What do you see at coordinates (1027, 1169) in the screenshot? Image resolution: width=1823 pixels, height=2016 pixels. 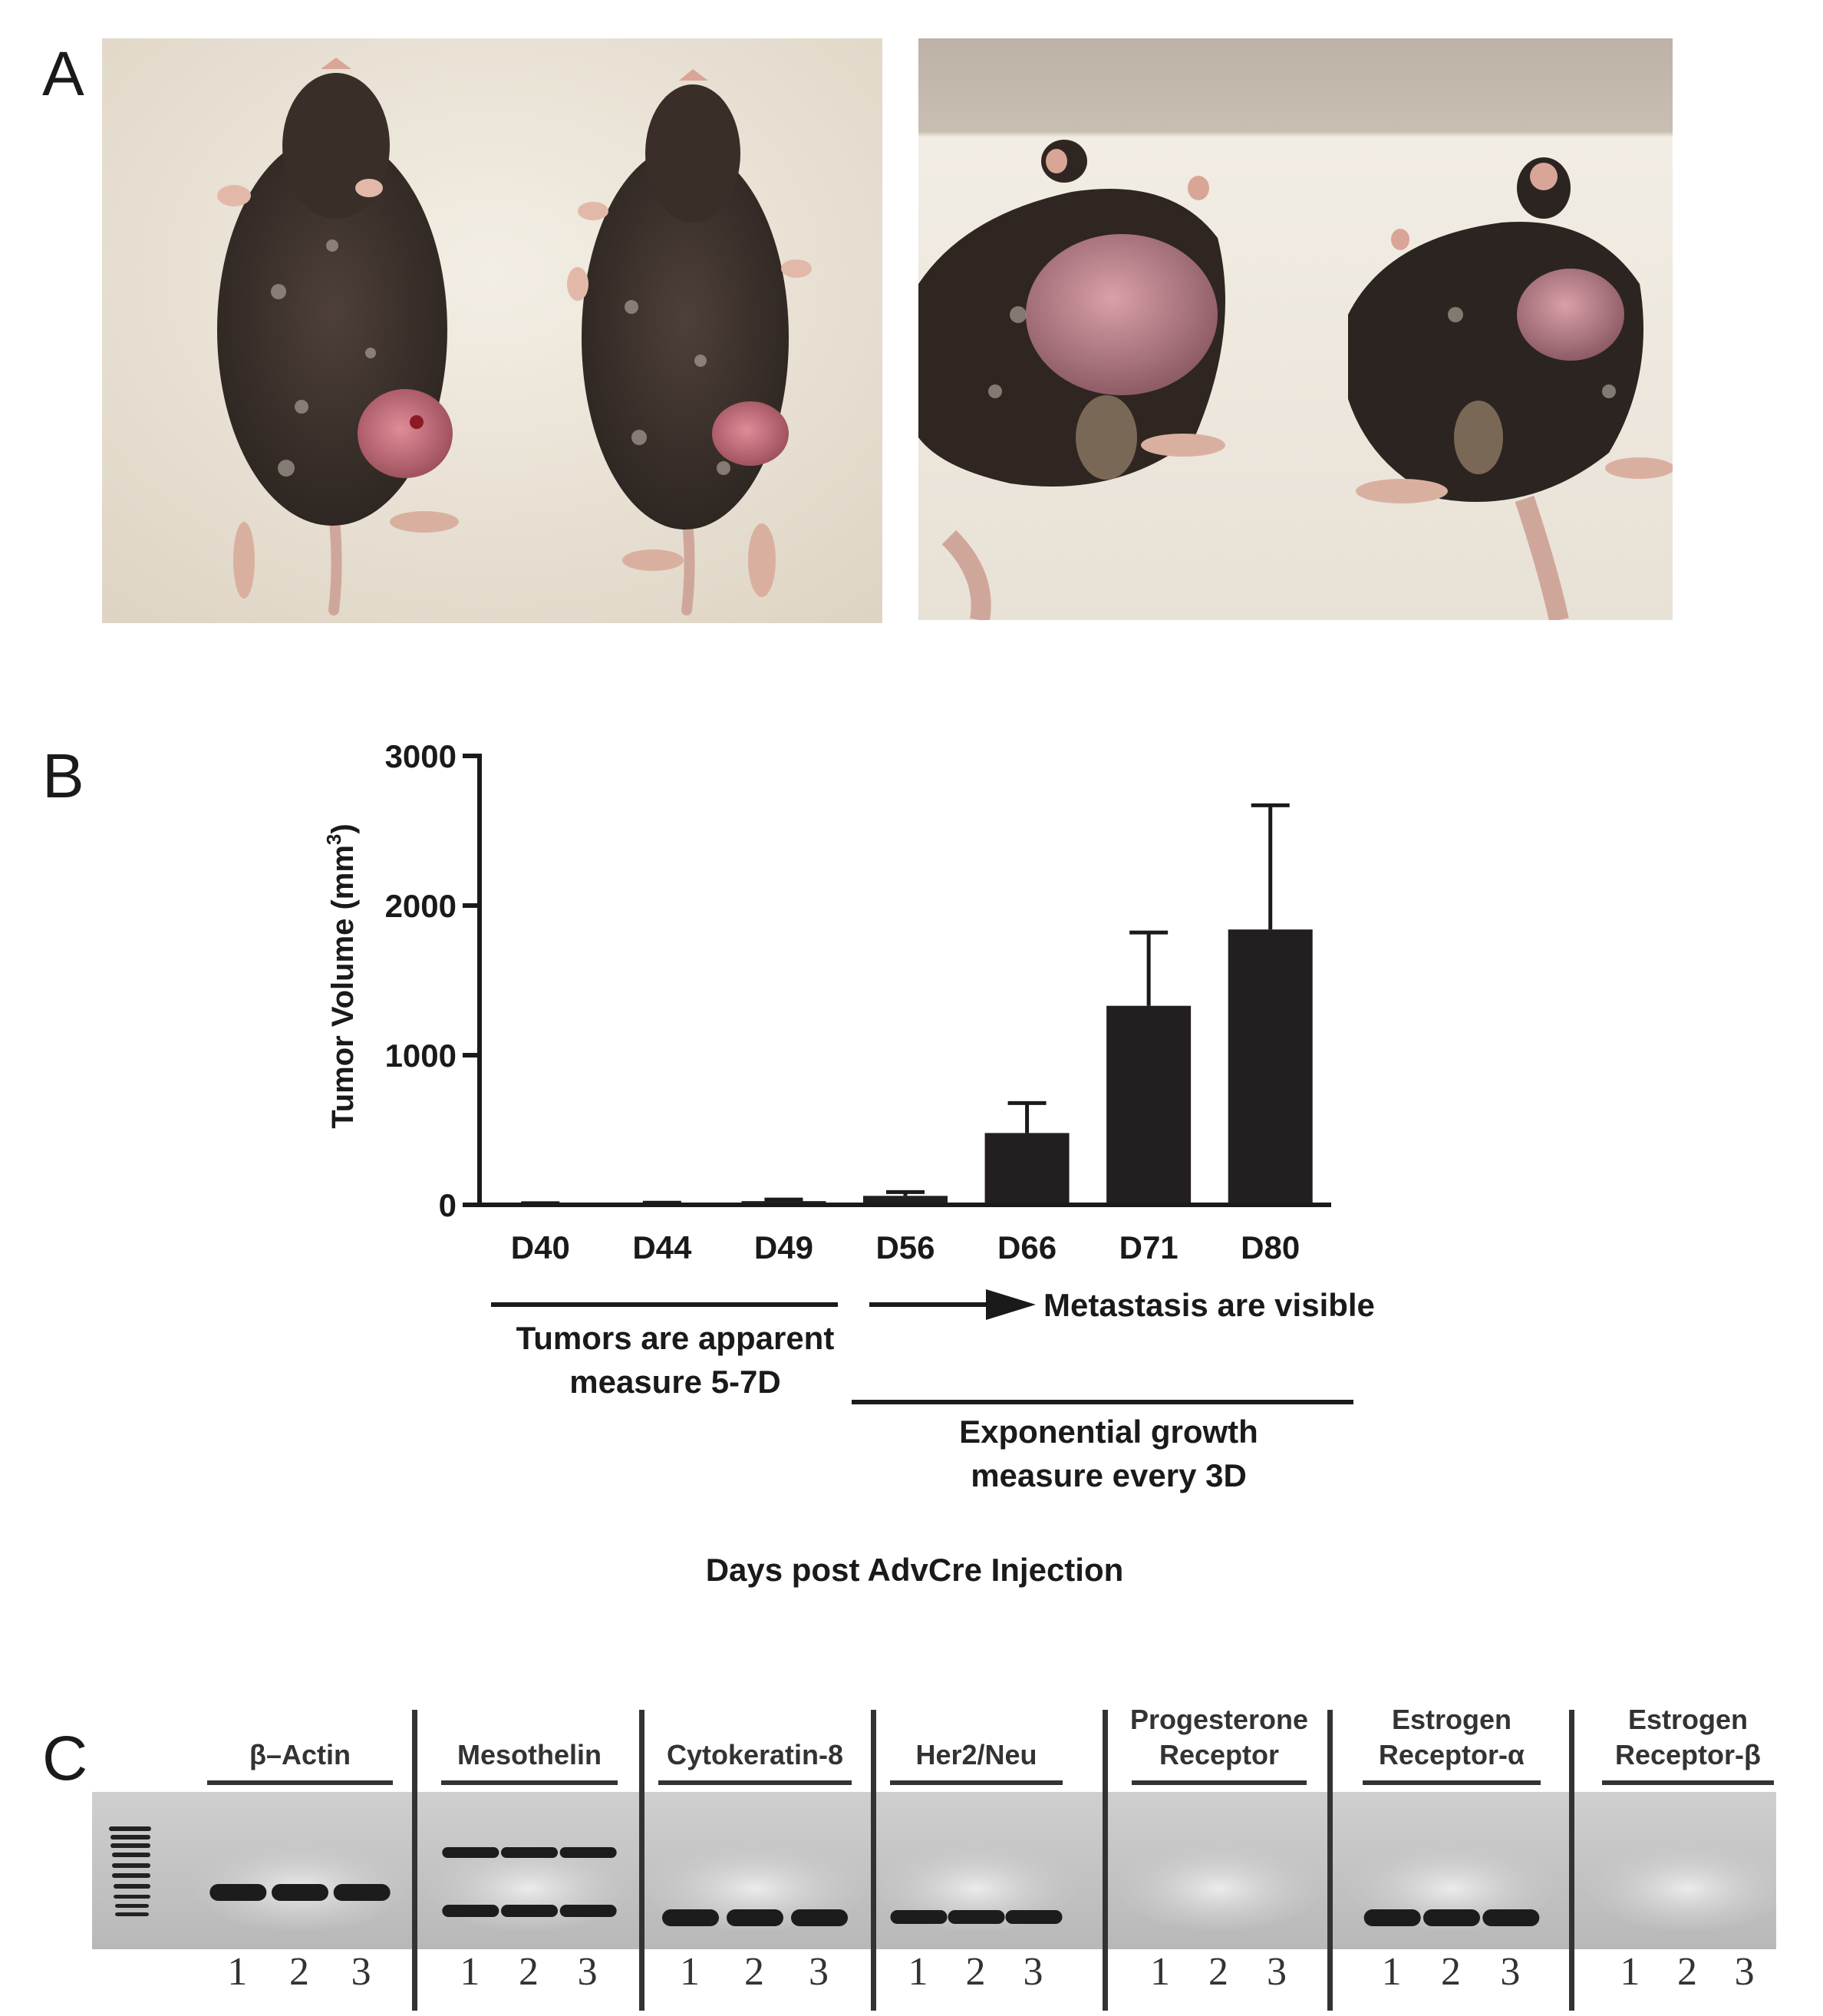 I see `bar-d66` at bounding box center [1027, 1169].